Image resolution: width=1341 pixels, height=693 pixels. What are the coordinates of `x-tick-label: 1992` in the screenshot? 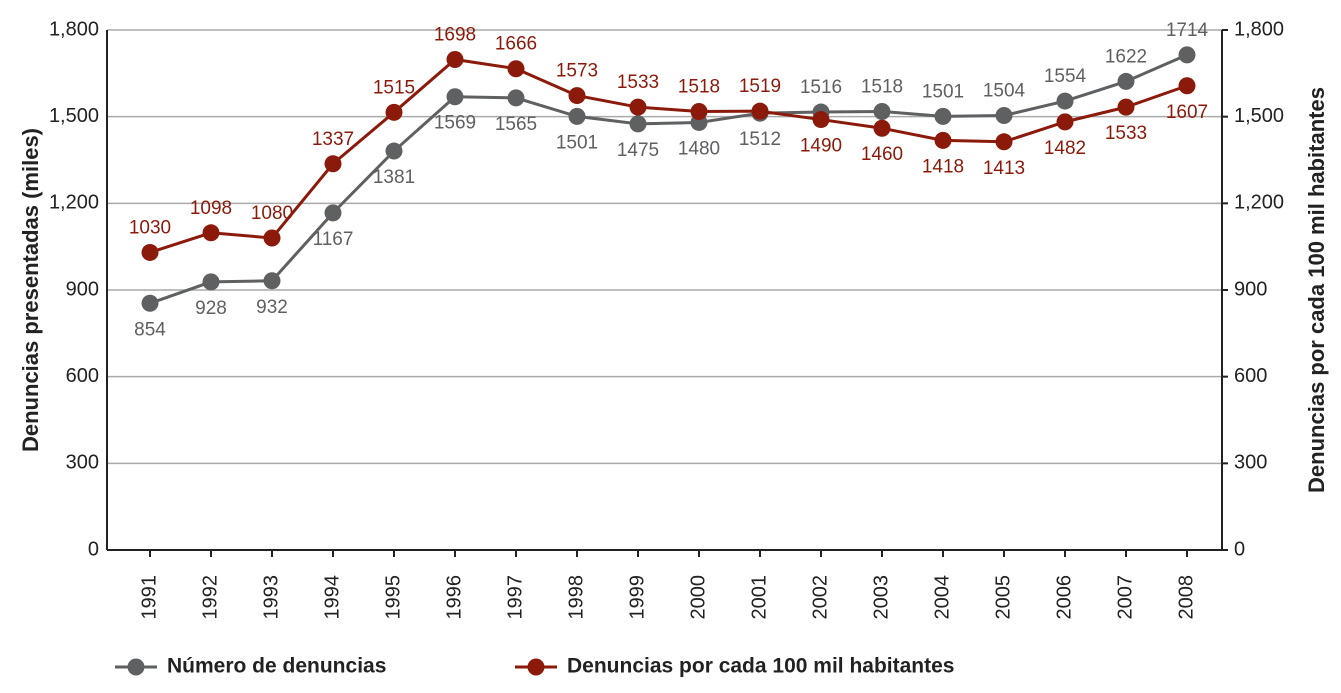 It's located at (210, 597).